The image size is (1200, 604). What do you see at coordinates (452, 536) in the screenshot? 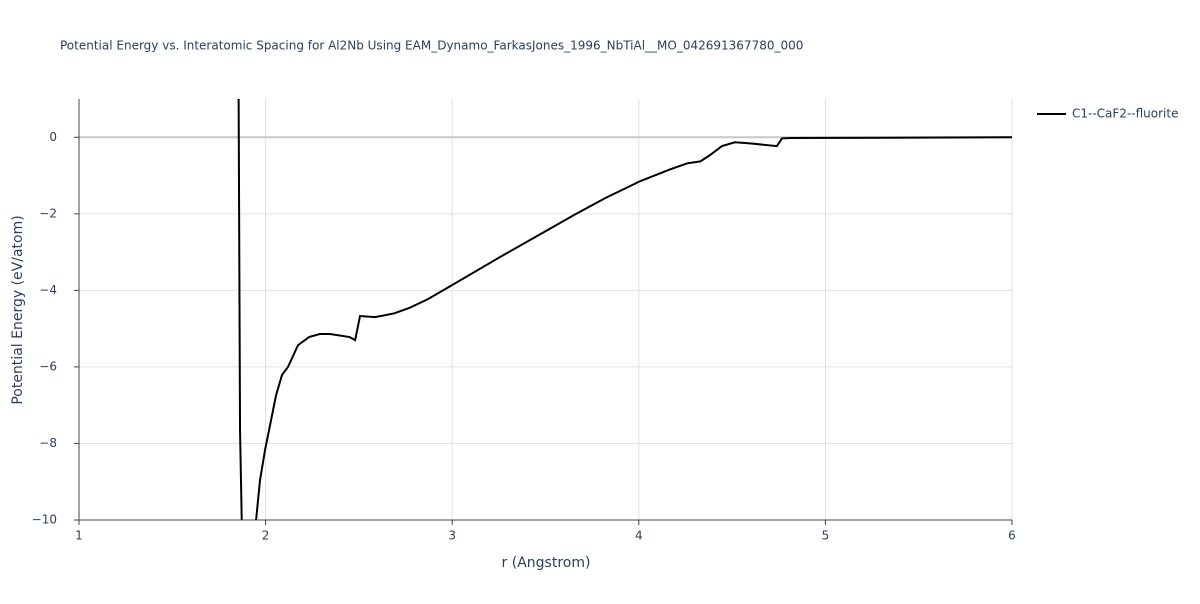
I see `x-tick-label: 3` at bounding box center [452, 536].